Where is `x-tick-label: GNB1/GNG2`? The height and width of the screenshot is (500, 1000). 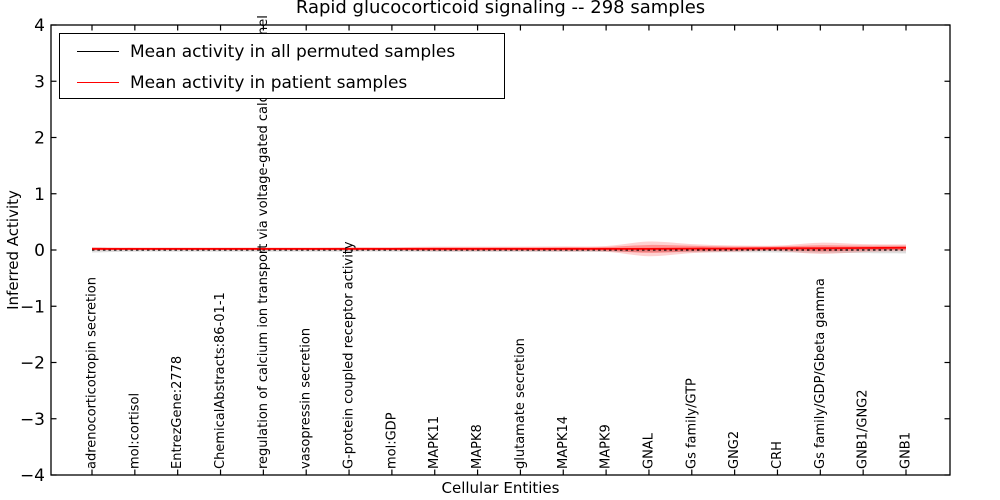 x-tick-label: GNB1/GNG2 is located at coordinates (863, 429).